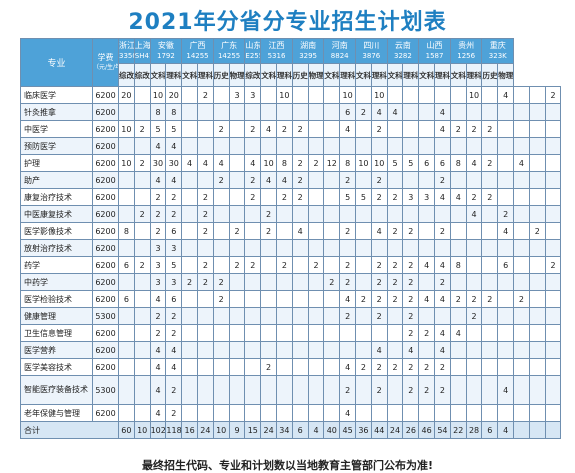 Image resolution: width=575 pixels, height=473 pixels. Describe the element at coordinates (105, 67) in the screenshot. I see `header-fee-unit: （元/生/年）` at that location.